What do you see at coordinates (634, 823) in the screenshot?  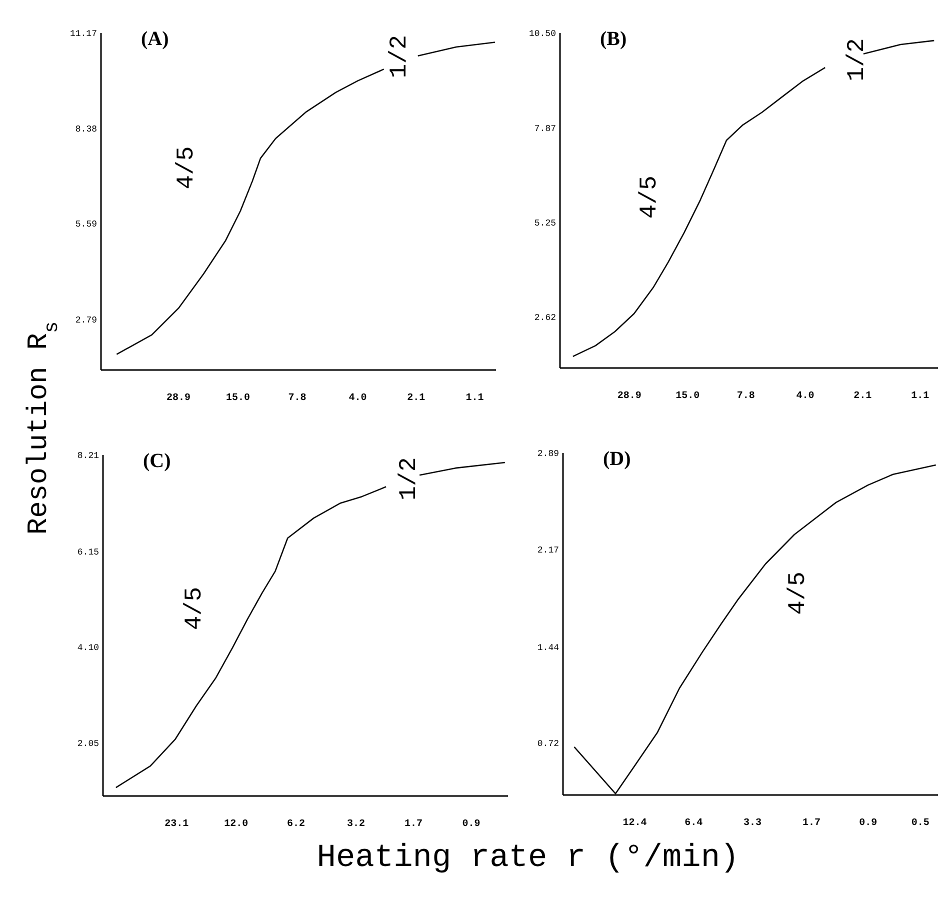 I see `x-tick-label: 12.4` at bounding box center [634, 823].